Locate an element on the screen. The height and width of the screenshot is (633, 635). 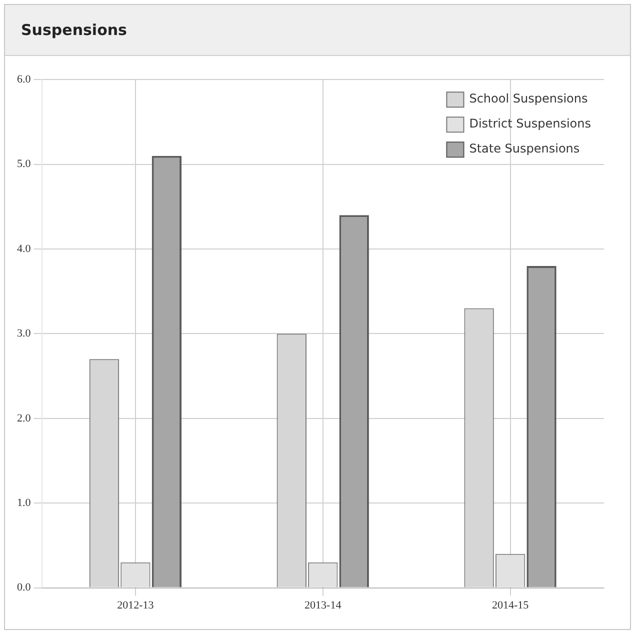
y-tick-label: 6.0 is located at coordinates (24, 79).